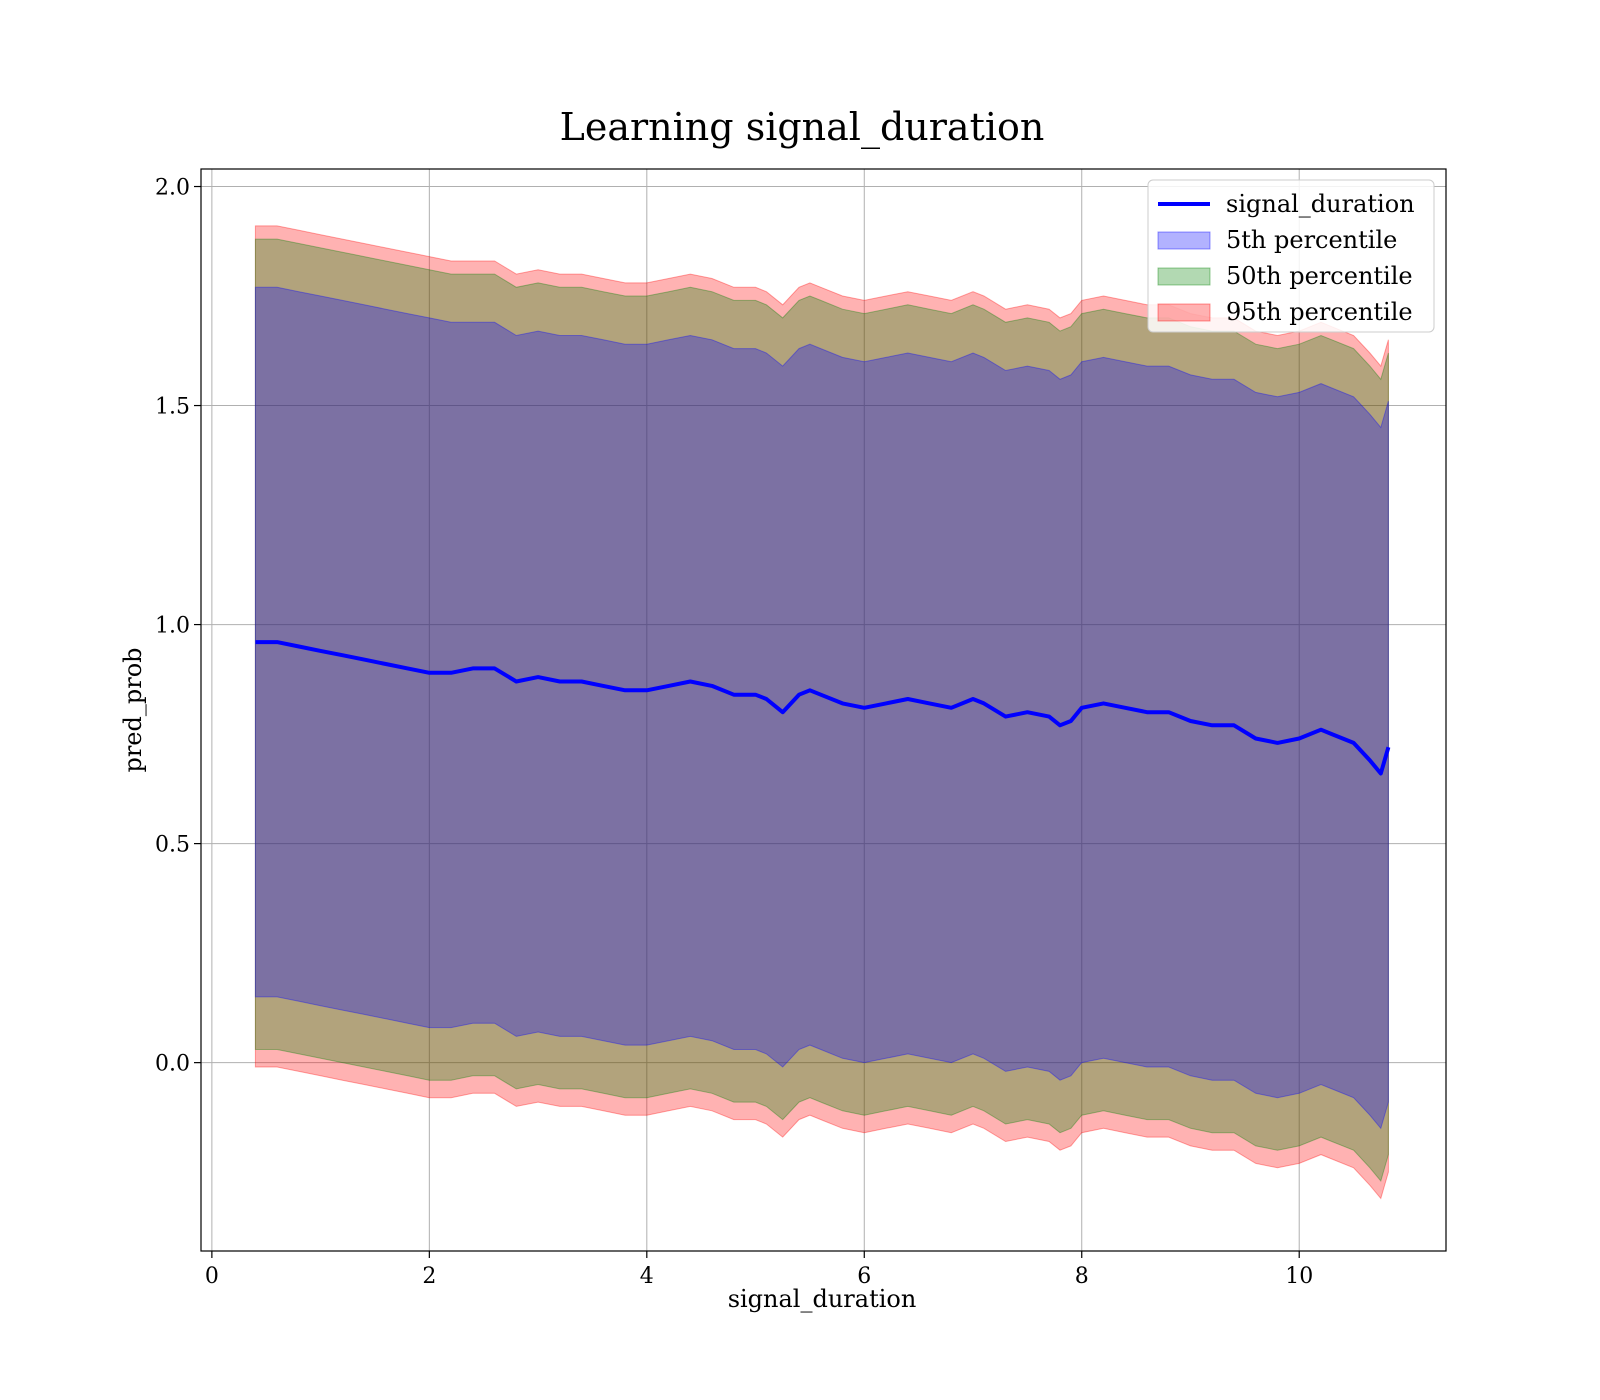 The image size is (1600, 1400). I want to click on legend-label-3: 95th percentile, so click(1319, 312).